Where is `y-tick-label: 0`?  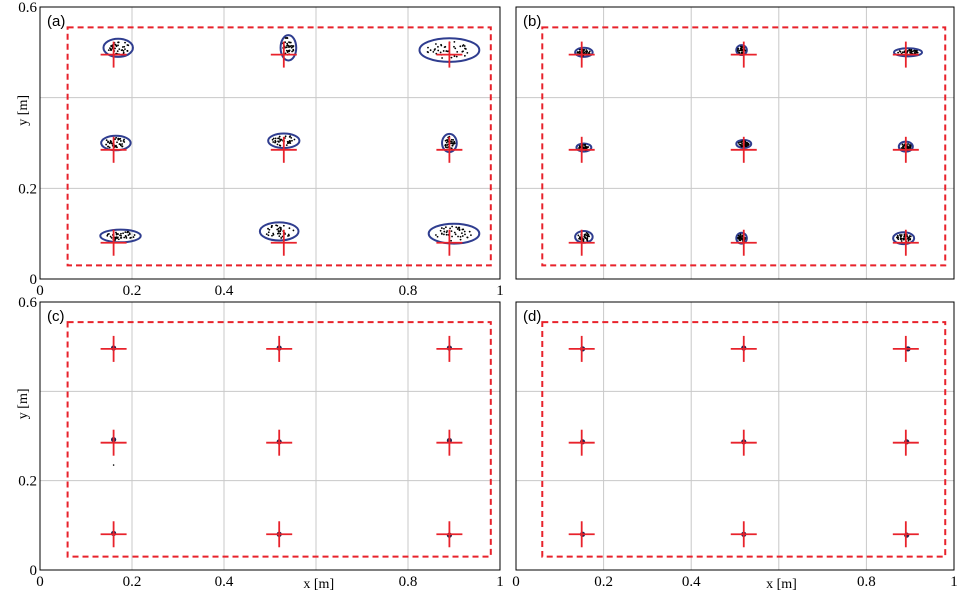
y-tick-label: 0 is located at coordinates (34, 280).